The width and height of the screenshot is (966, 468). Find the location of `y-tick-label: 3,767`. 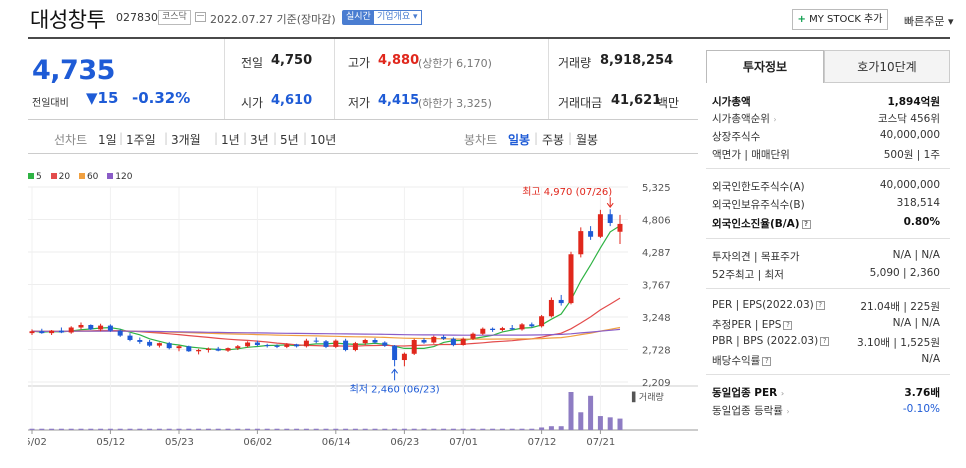

y-tick-label: 3,767 is located at coordinates (656, 286).